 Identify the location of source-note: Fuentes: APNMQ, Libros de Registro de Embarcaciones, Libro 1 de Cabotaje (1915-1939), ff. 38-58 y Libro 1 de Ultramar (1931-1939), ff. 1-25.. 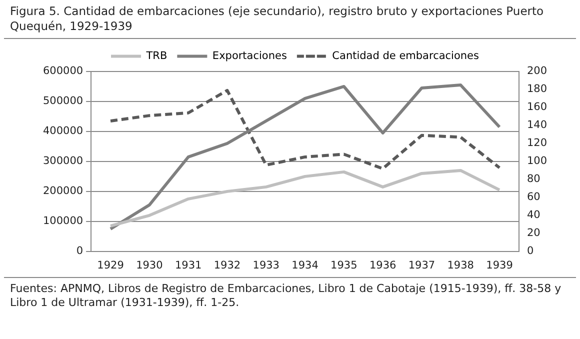
(290, 295).